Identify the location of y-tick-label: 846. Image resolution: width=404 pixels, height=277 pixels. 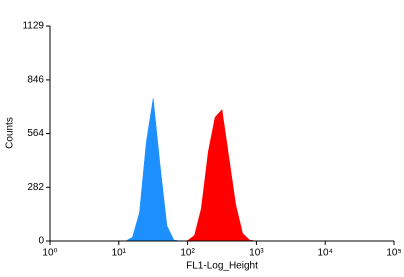
(35, 80).